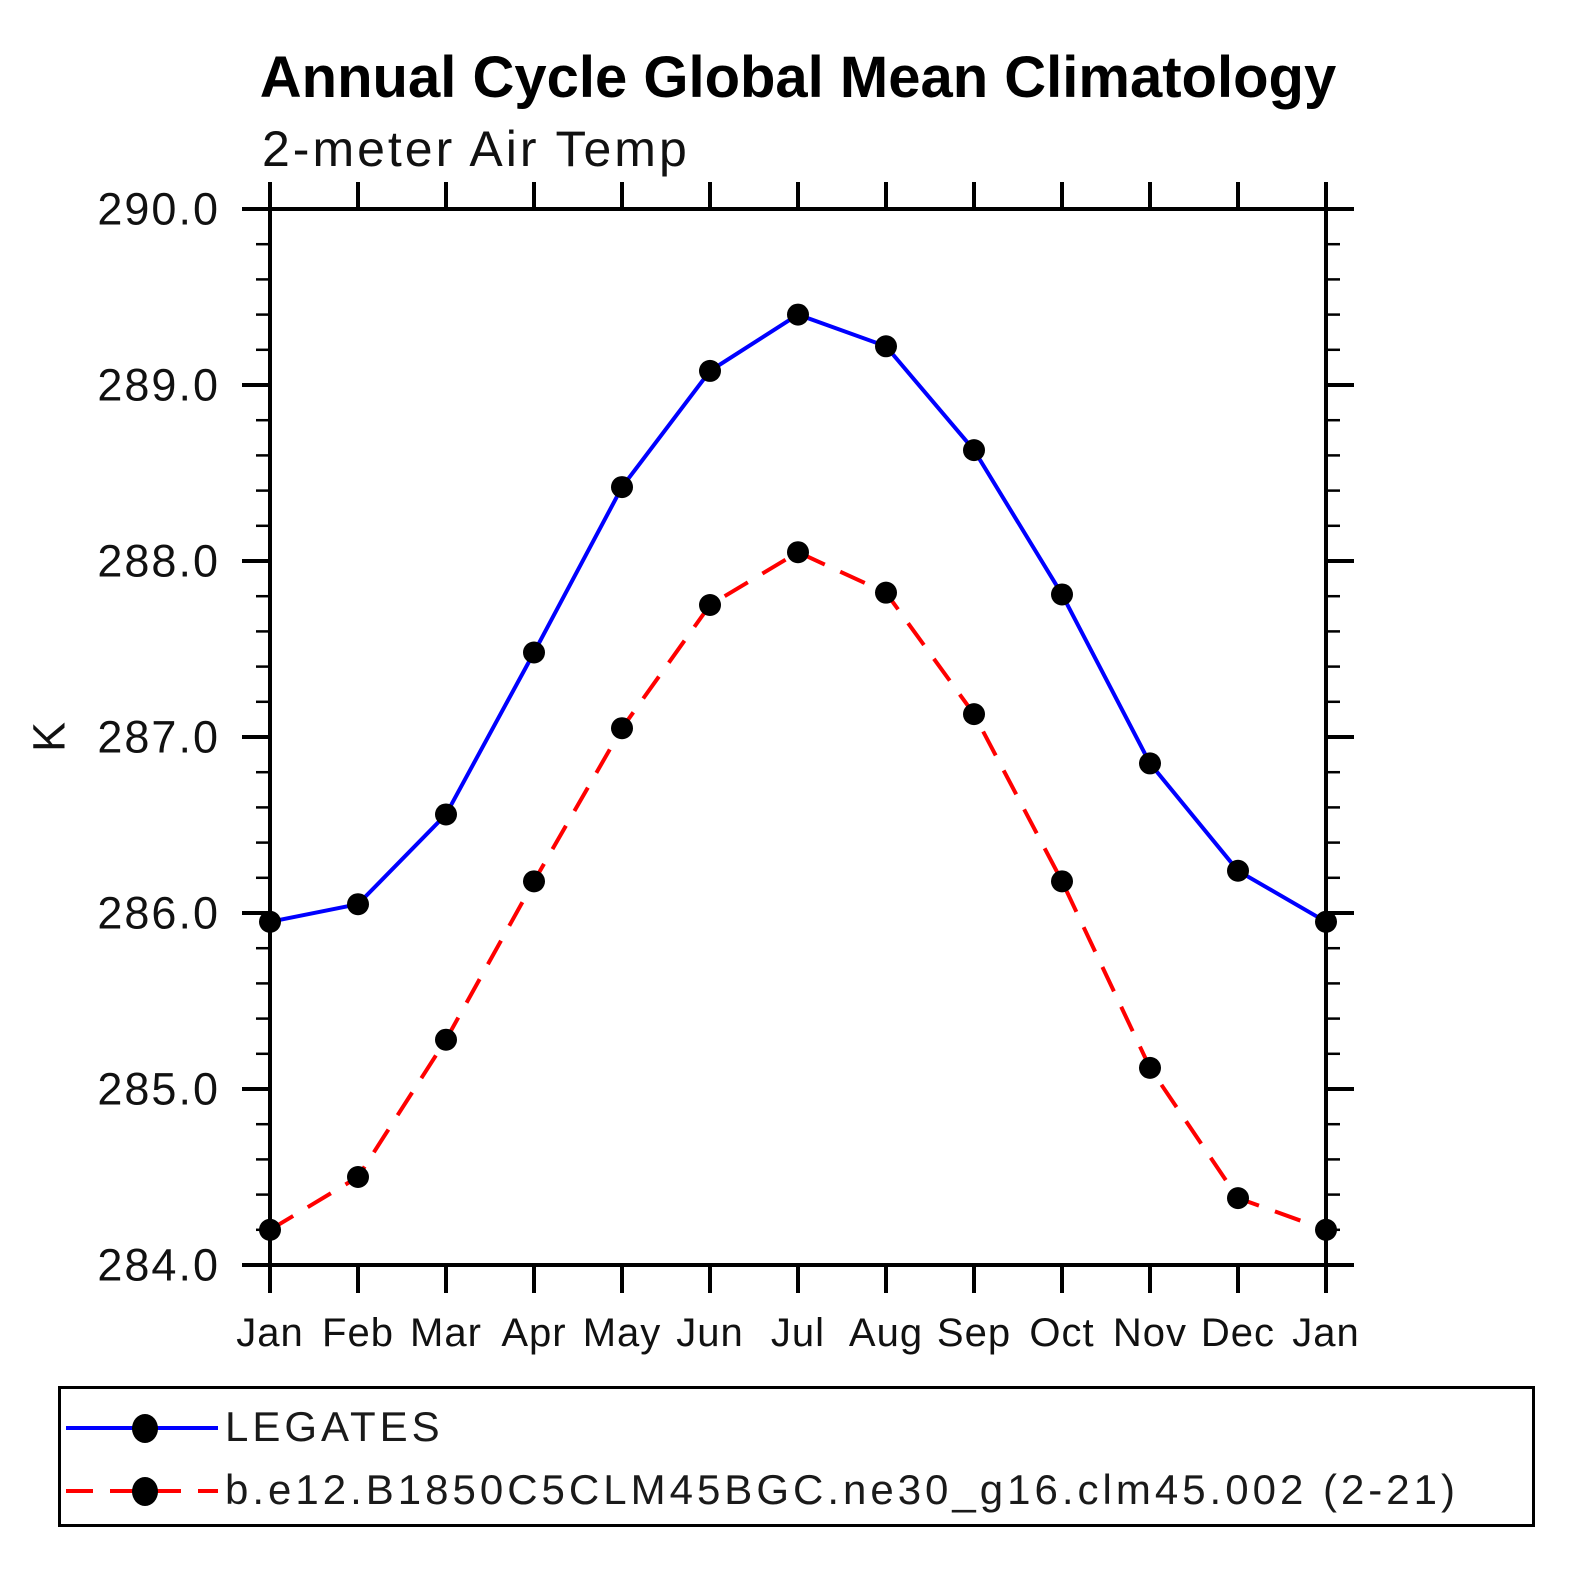 Image resolution: width=1575 pixels, height=1575 pixels. I want to click on x-tick-label: Apr, so click(533, 1333).